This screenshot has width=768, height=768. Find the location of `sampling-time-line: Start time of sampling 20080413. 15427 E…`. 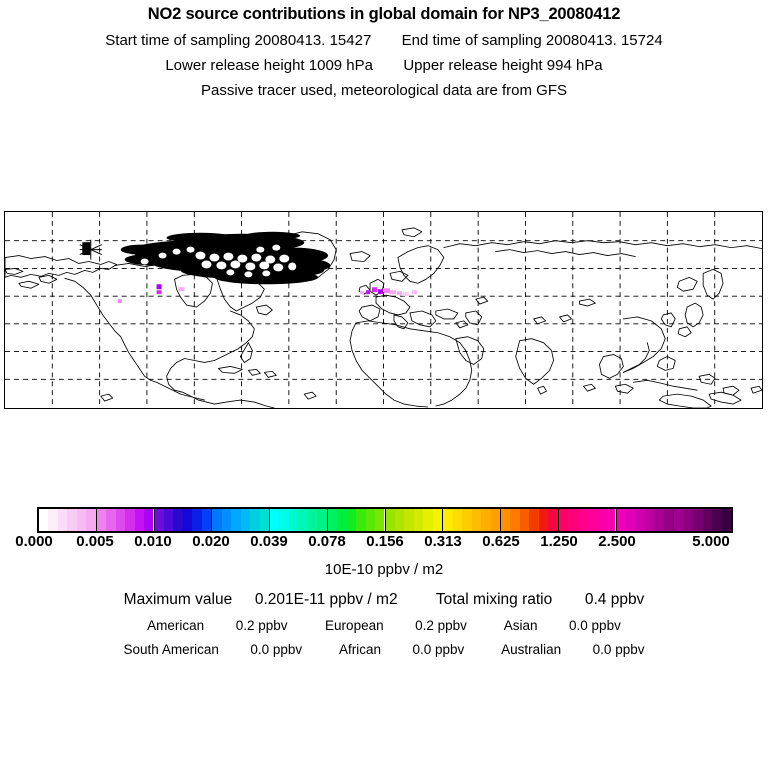

sampling-time-line: Start time of sampling 20080413. 15427 E… is located at coordinates (384, 40).